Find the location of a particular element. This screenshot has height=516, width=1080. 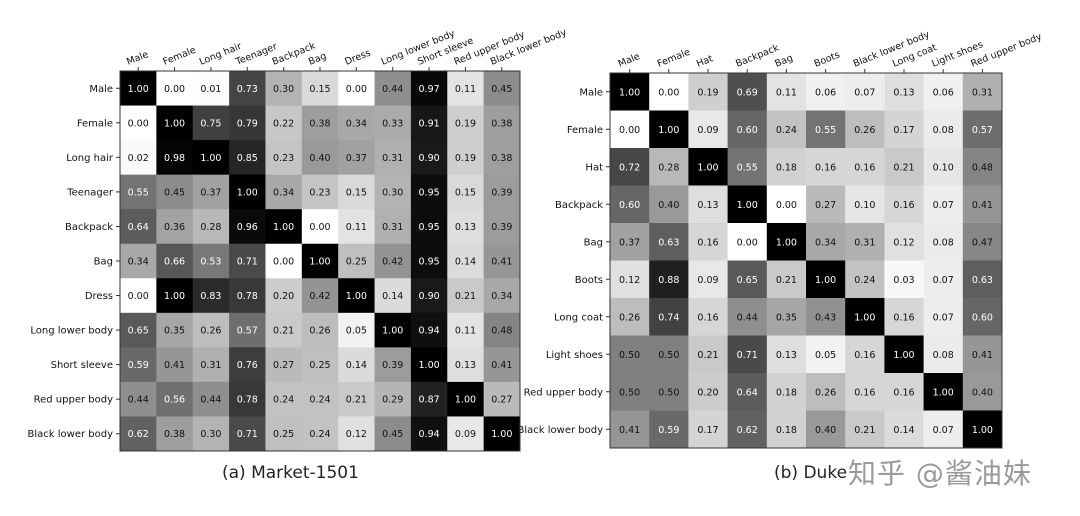

cell-value-label: 0.47 is located at coordinates (982, 242).